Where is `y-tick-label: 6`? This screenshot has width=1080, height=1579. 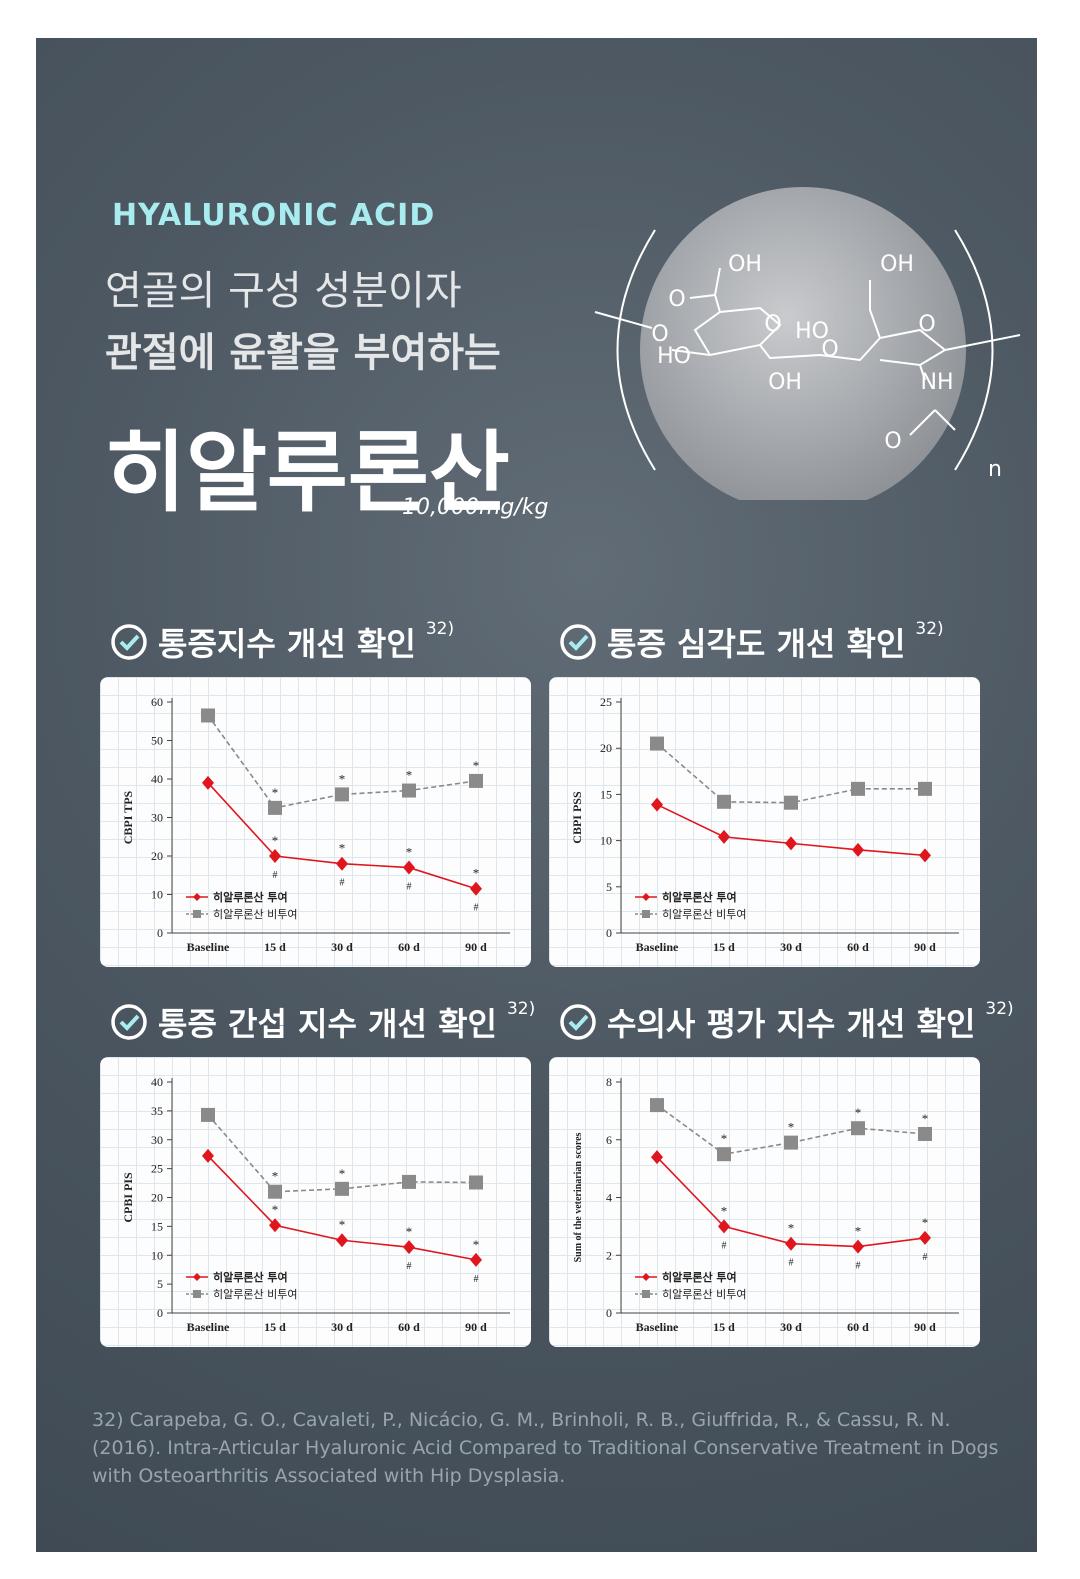 y-tick-label: 6 is located at coordinates (609, 1140).